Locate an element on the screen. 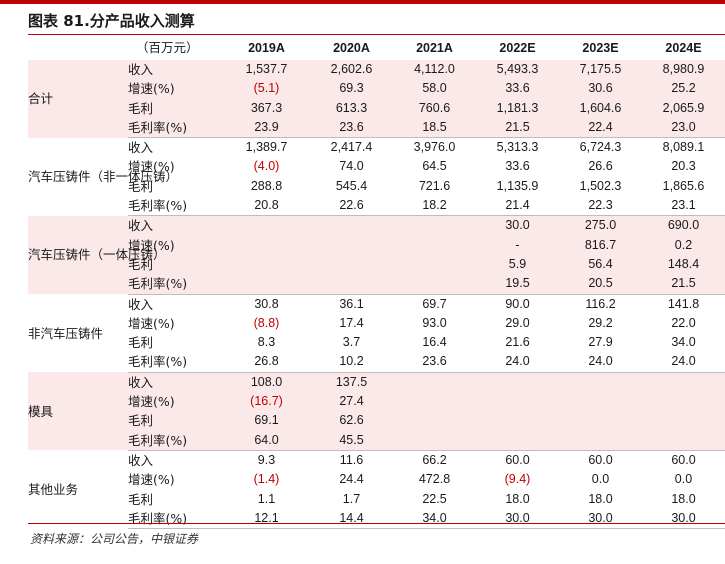  table-row: 模具 收入 108.0 137.5 is located at coordinates (376, 411).